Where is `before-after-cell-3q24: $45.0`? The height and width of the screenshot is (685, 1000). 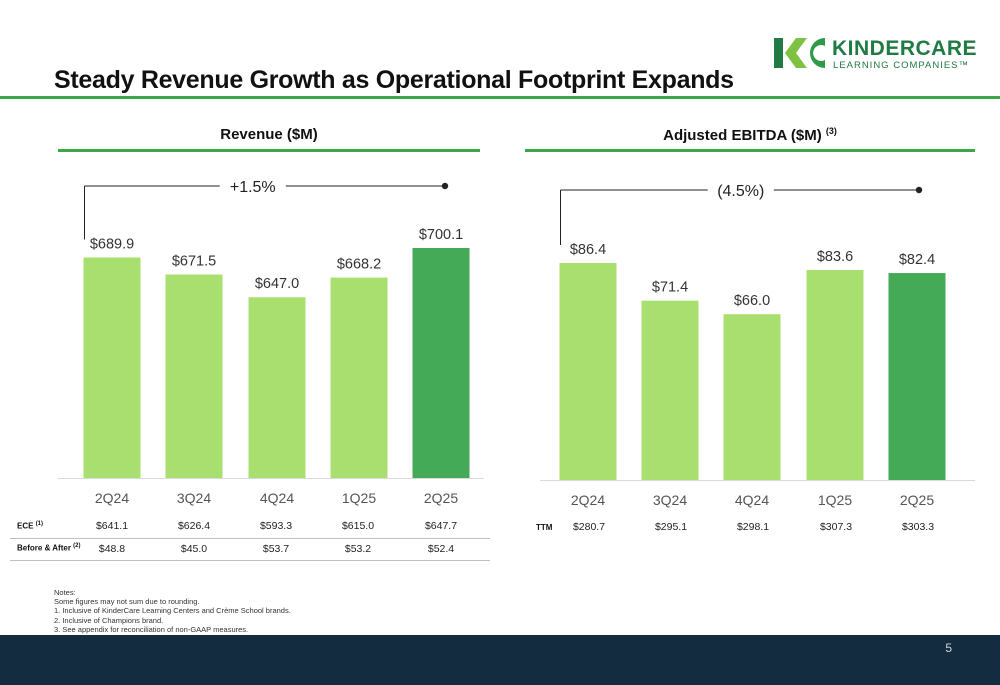
before-after-cell-3q24: $45.0 is located at coordinates (194, 549).